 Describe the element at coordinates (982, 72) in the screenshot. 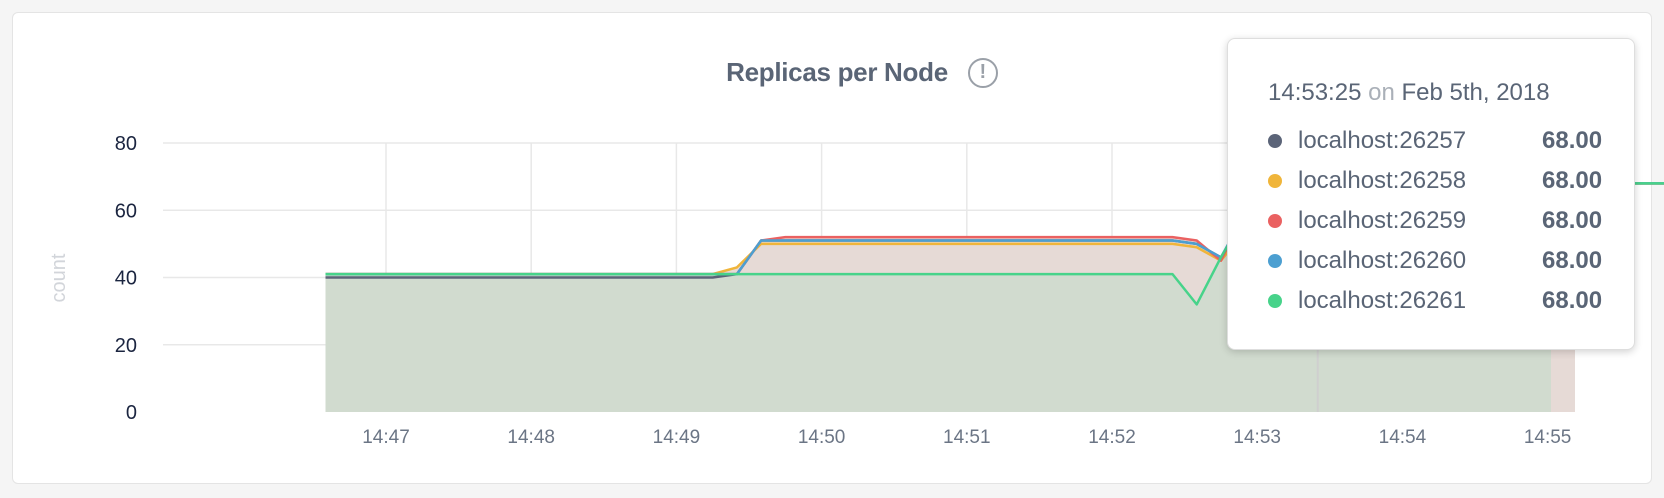

I see `info-icon: !` at that location.